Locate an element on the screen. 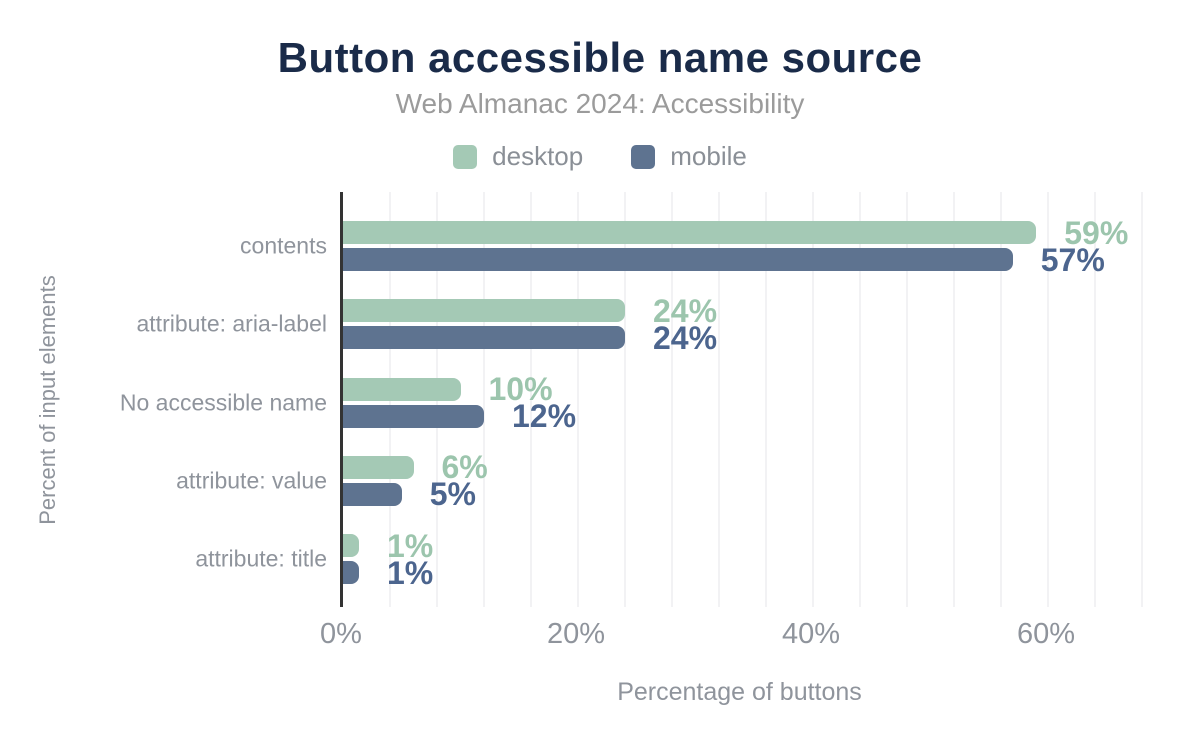 The width and height of the screenshot is (1200, 742). x-axis-tick: 20% is located at coordinates (576, 634).